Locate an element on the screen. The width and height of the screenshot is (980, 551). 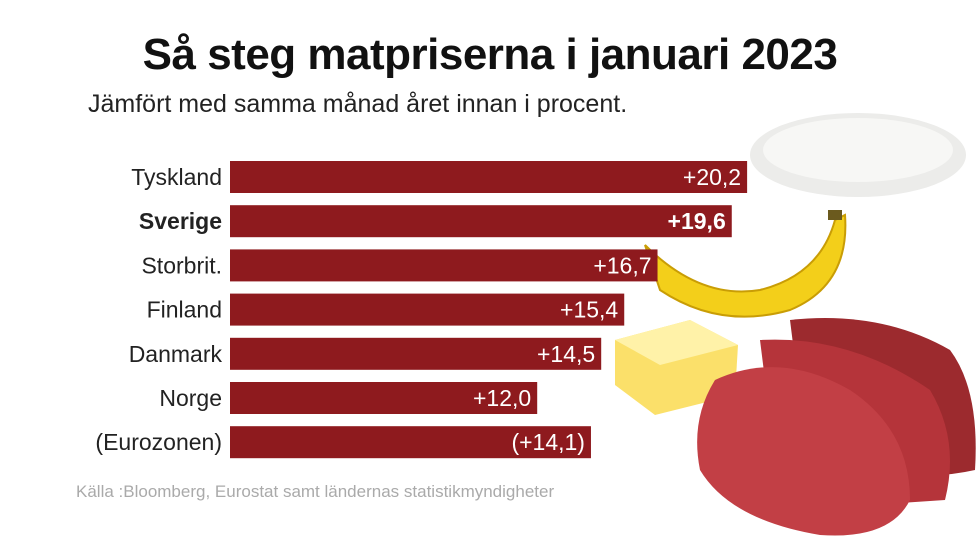
category-label: Sverige is located at coordinates (180, 221).